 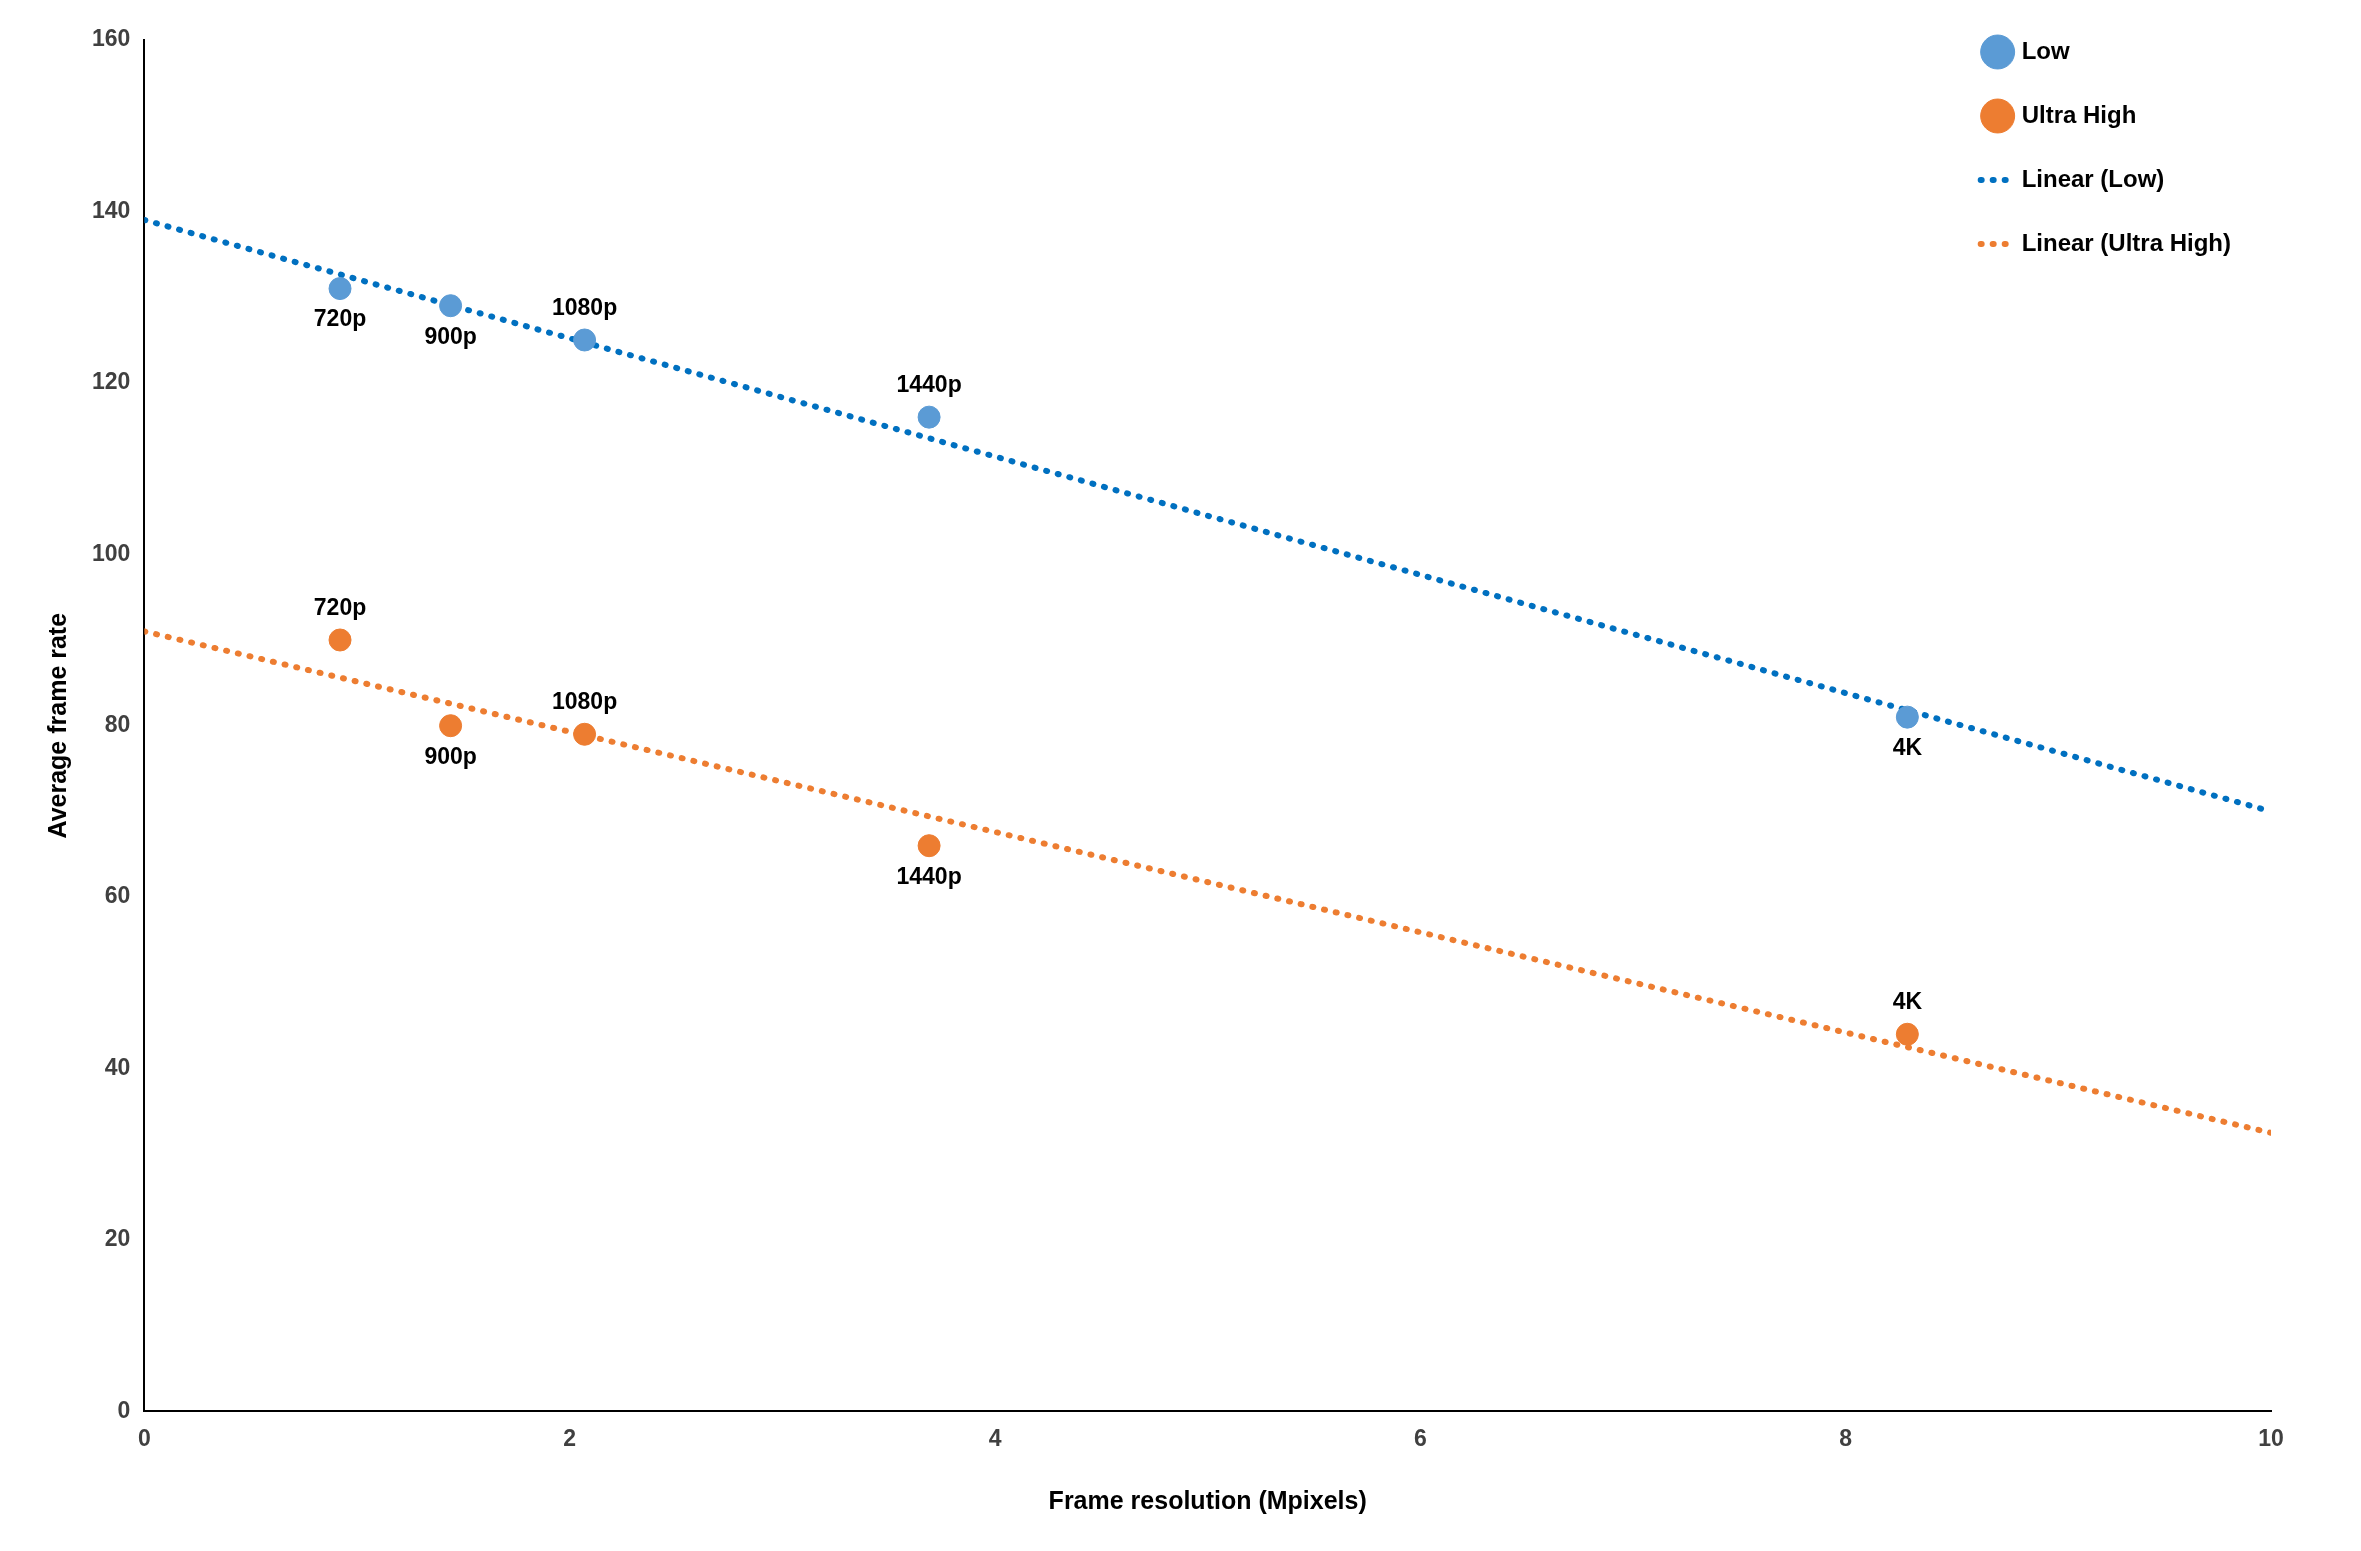 I want to click on x-tick-label: 6, so click(x=1420, y=1437).